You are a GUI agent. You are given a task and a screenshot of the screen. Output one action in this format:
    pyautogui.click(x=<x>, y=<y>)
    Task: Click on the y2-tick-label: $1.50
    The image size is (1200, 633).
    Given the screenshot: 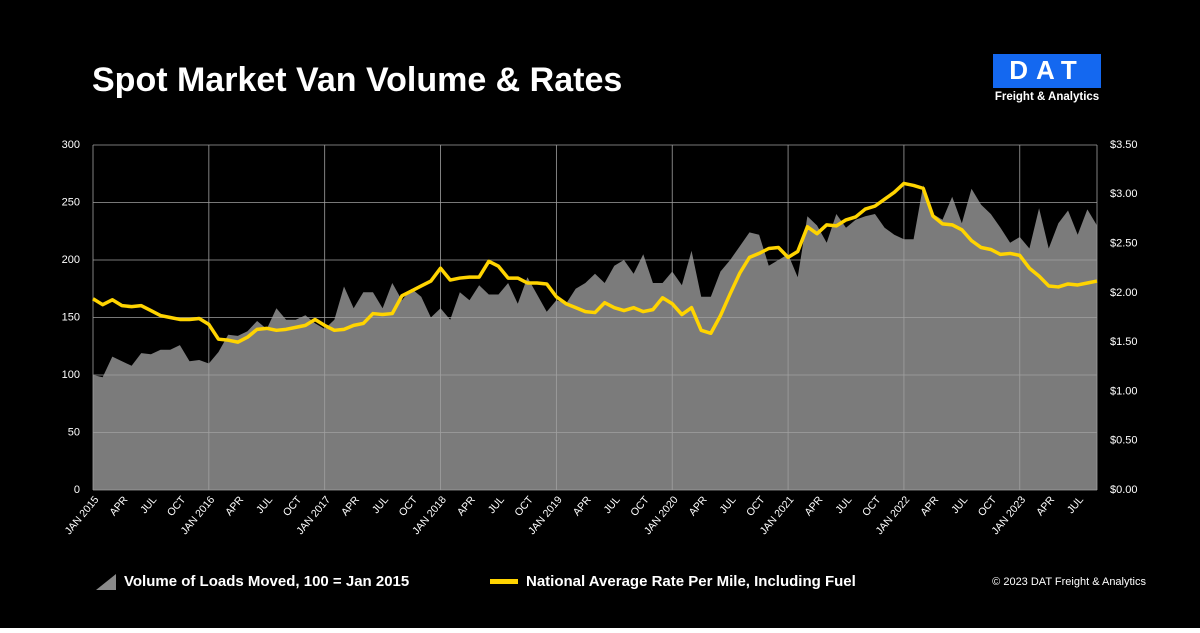 What is the action you would take?
    pyautogui.click(x=1124, y=342)
    